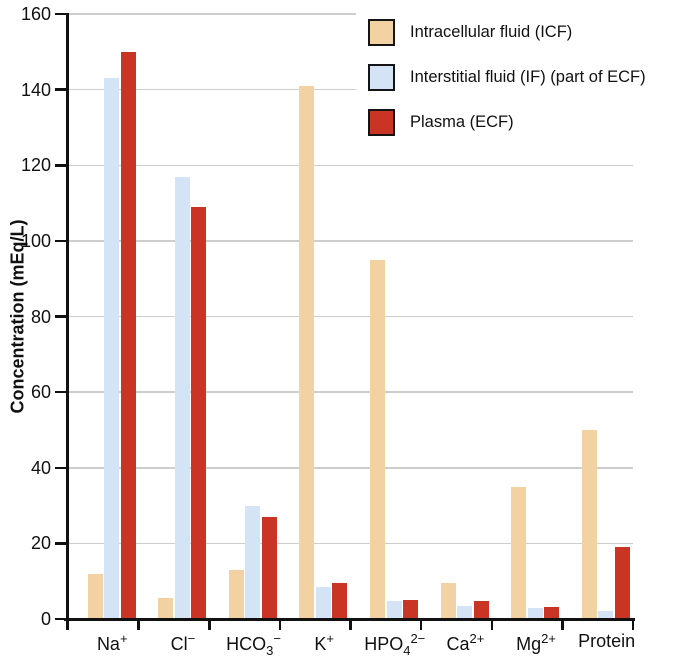 This screenshot has height=662, width=675. What do you see at coordinates (448, 601) in the screenshot?
I see `bar-ca2-icf` at bounding box center [448, 601].